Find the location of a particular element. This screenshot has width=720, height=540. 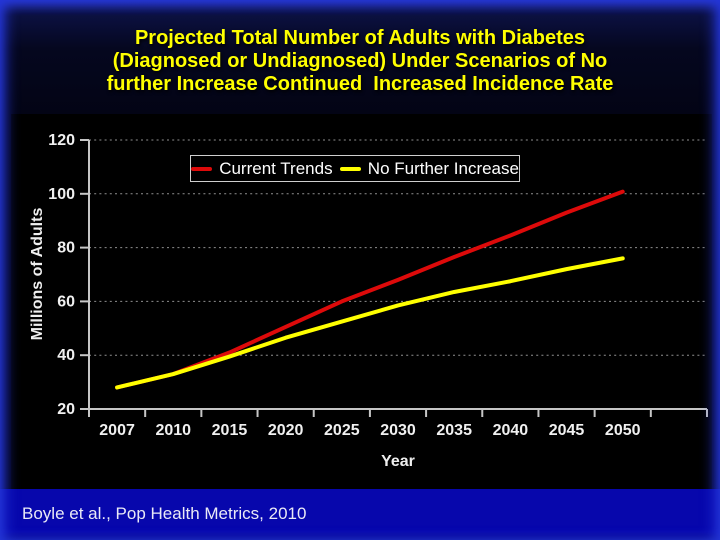

y-tick-label: 40 is located at coordinates (66, 355).